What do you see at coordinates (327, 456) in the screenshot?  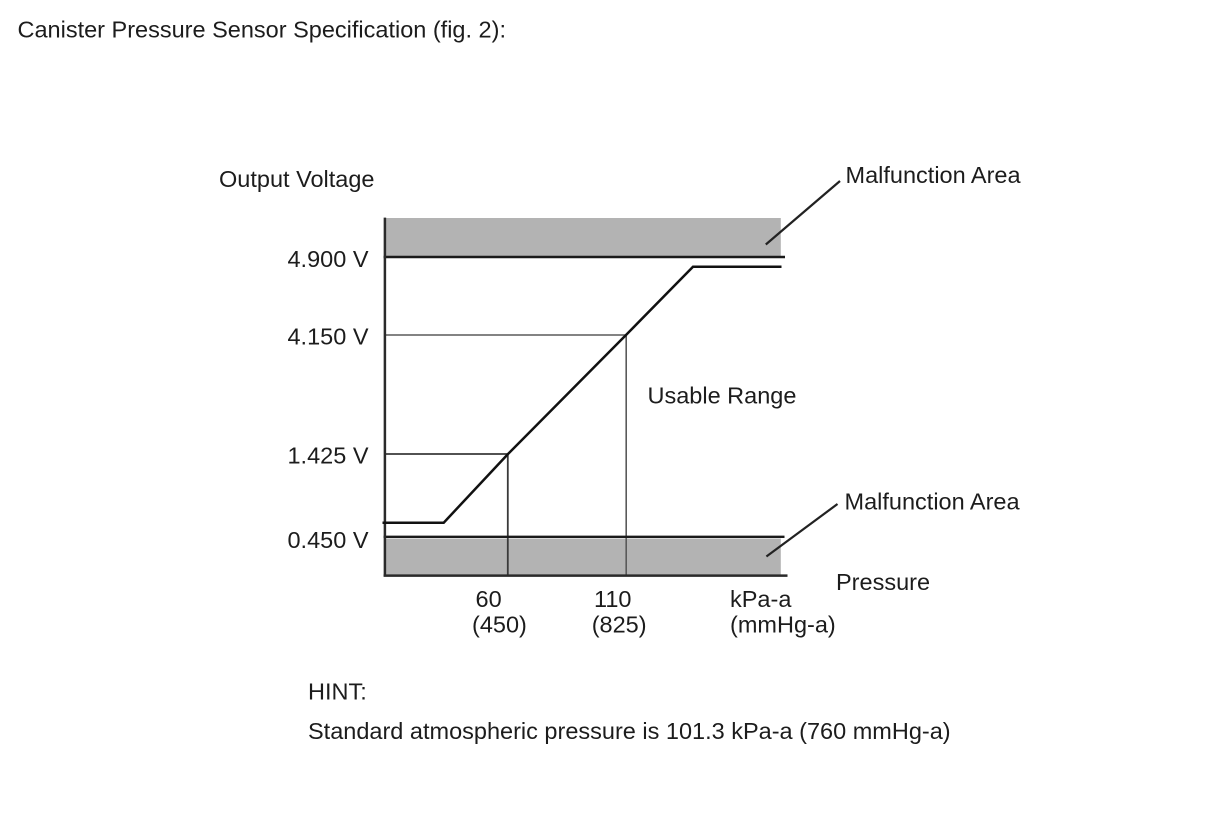 I see `svg-text: 1.425 V` at bounding box center [327, 456].